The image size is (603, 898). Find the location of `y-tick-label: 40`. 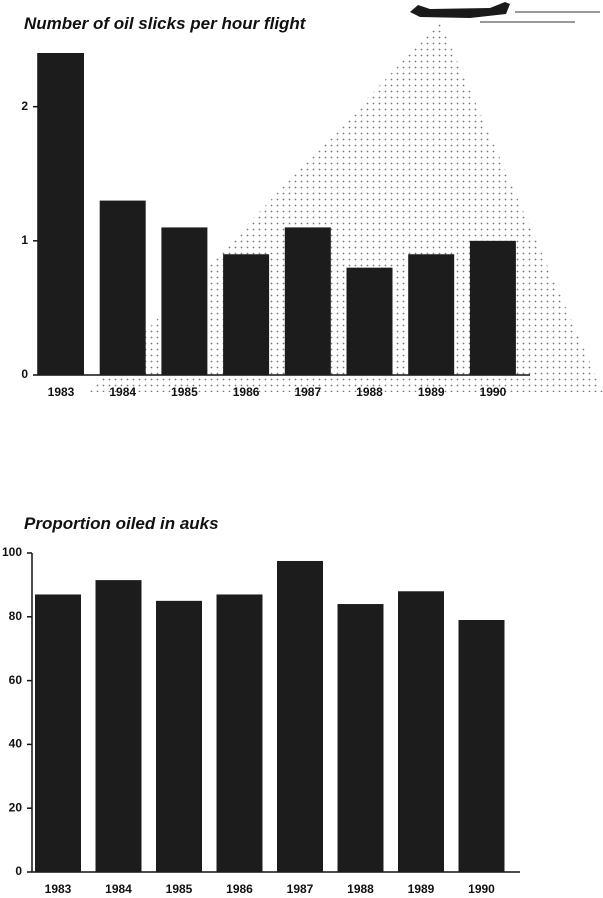

y-tick-label: 40 is located at coordinates (16, 744).